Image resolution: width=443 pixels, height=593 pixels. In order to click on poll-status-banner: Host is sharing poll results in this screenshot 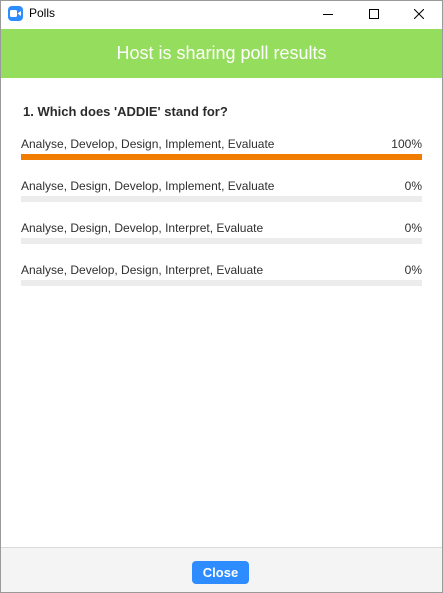, I will do `click(221, 53)`.